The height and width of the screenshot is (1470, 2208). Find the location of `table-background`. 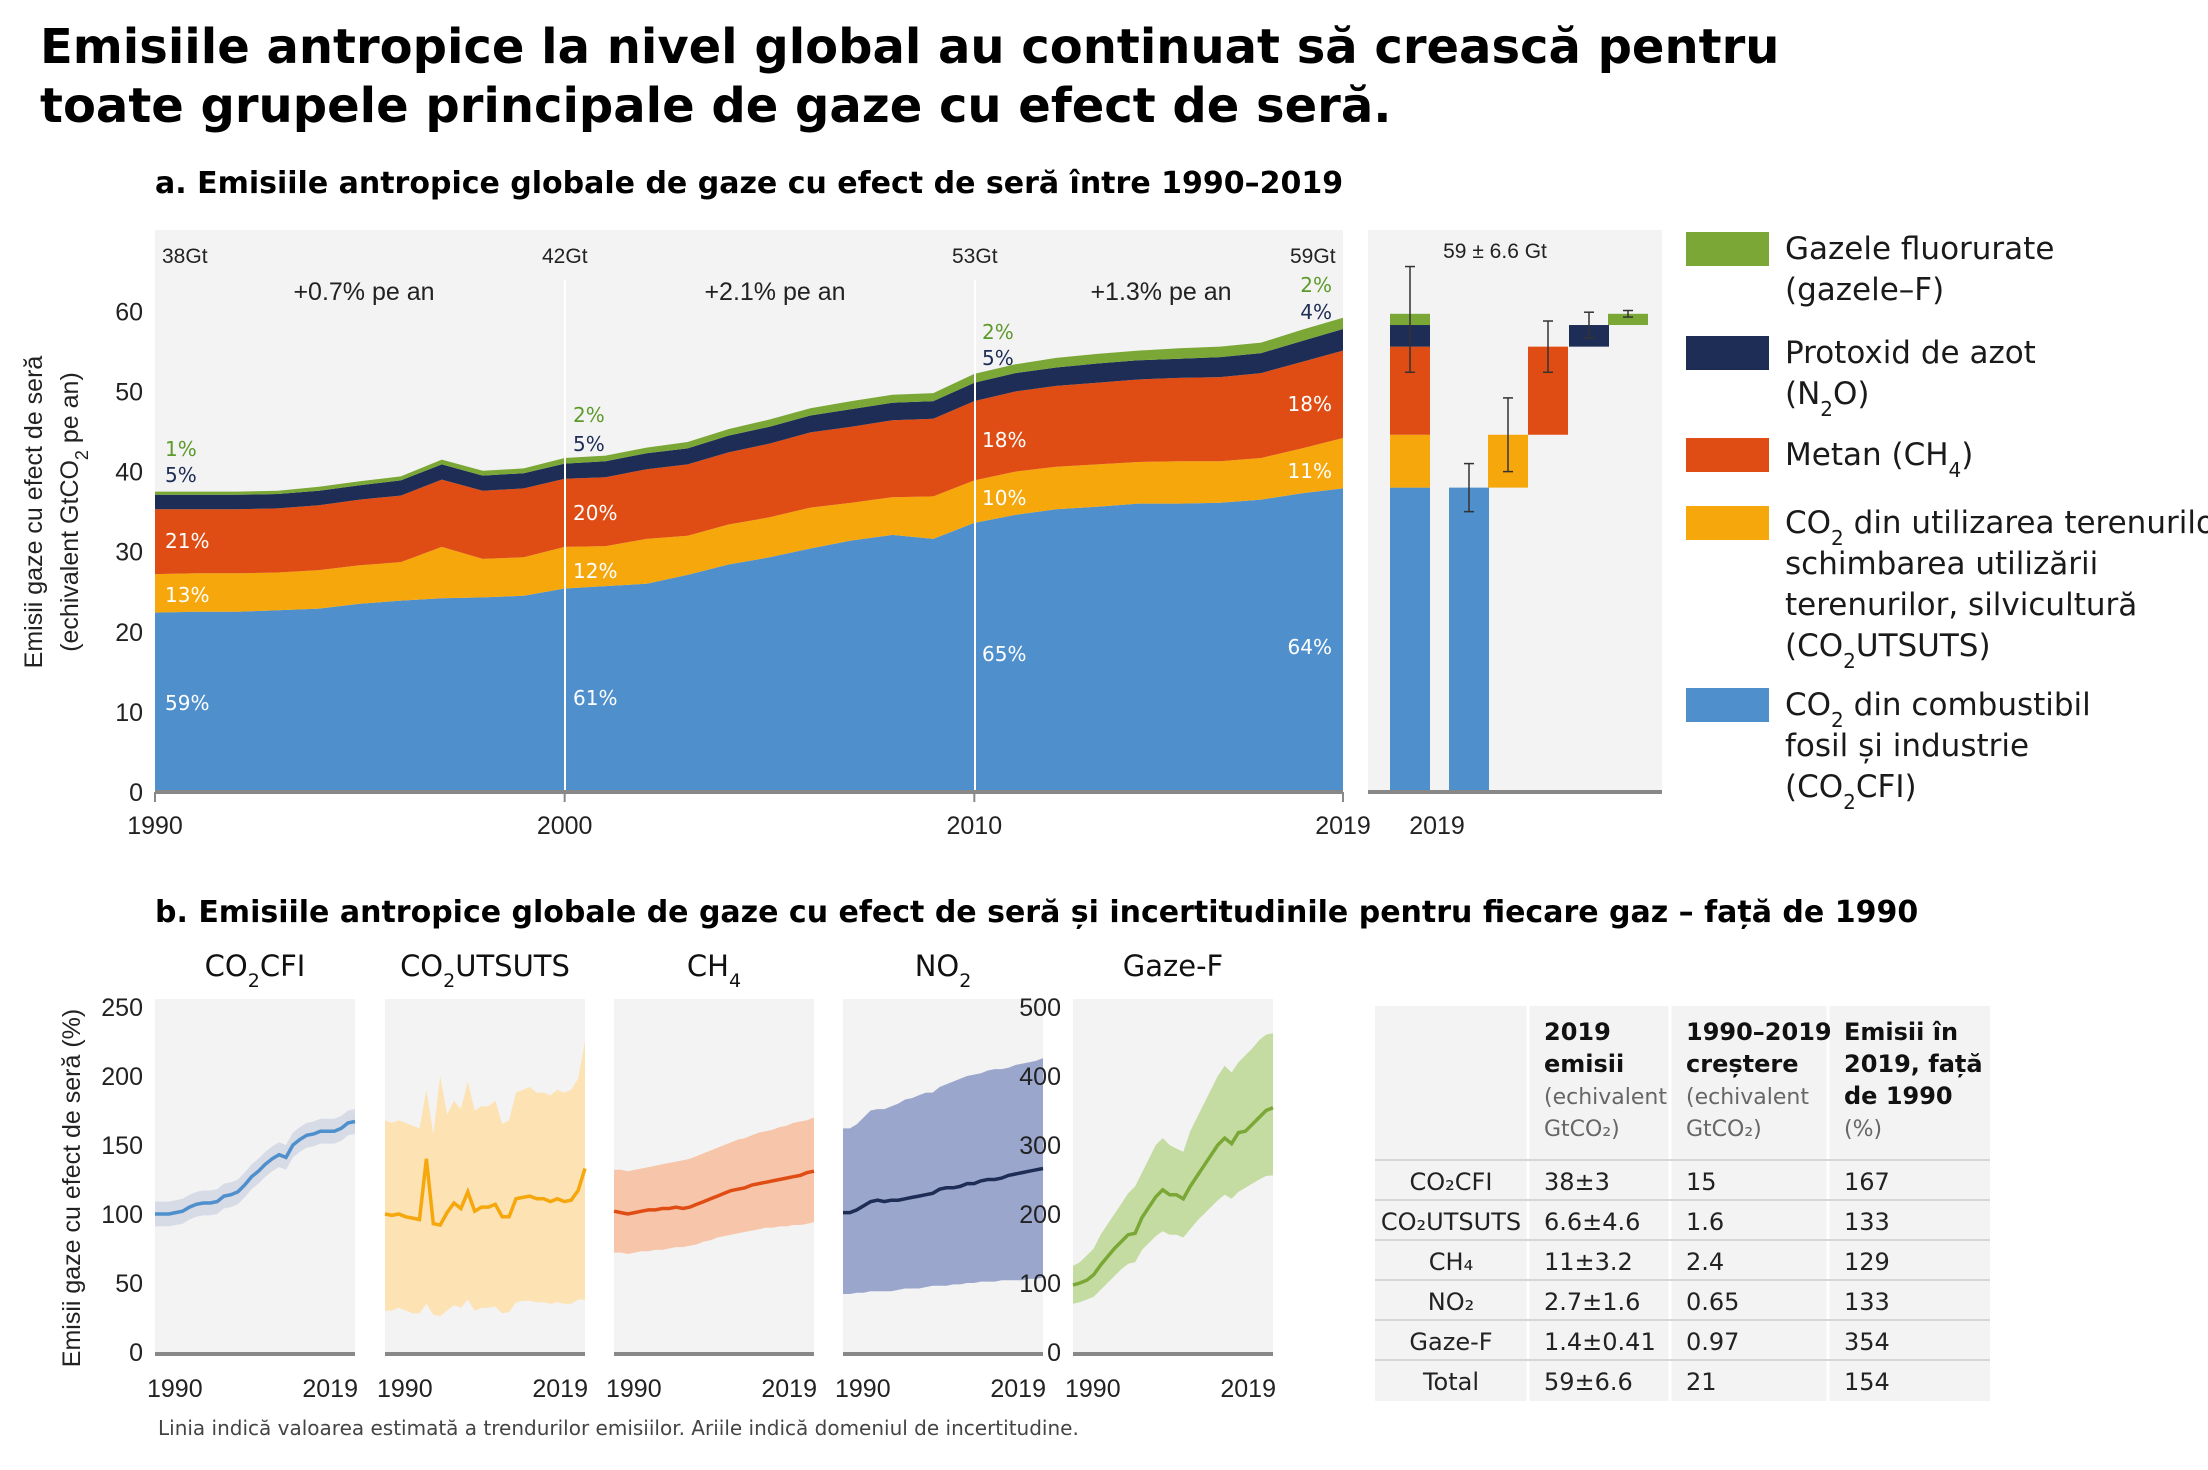

table-background is located at coordinates (1682, 1203).